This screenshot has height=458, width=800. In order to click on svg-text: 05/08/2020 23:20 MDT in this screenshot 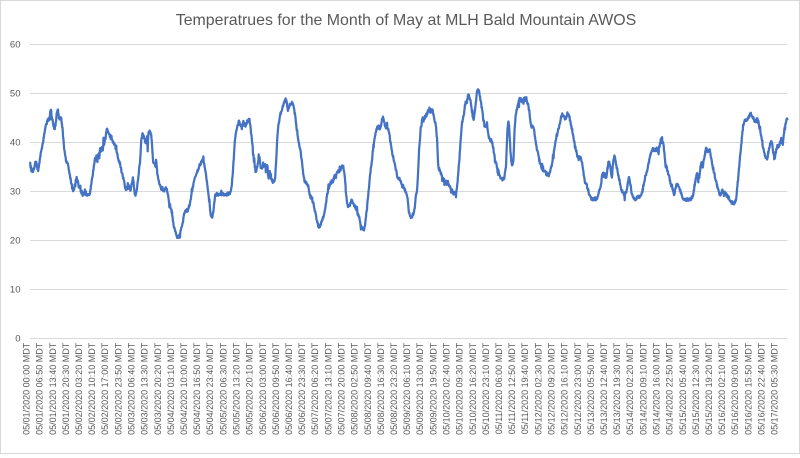, I will do `click(394, 388)`.